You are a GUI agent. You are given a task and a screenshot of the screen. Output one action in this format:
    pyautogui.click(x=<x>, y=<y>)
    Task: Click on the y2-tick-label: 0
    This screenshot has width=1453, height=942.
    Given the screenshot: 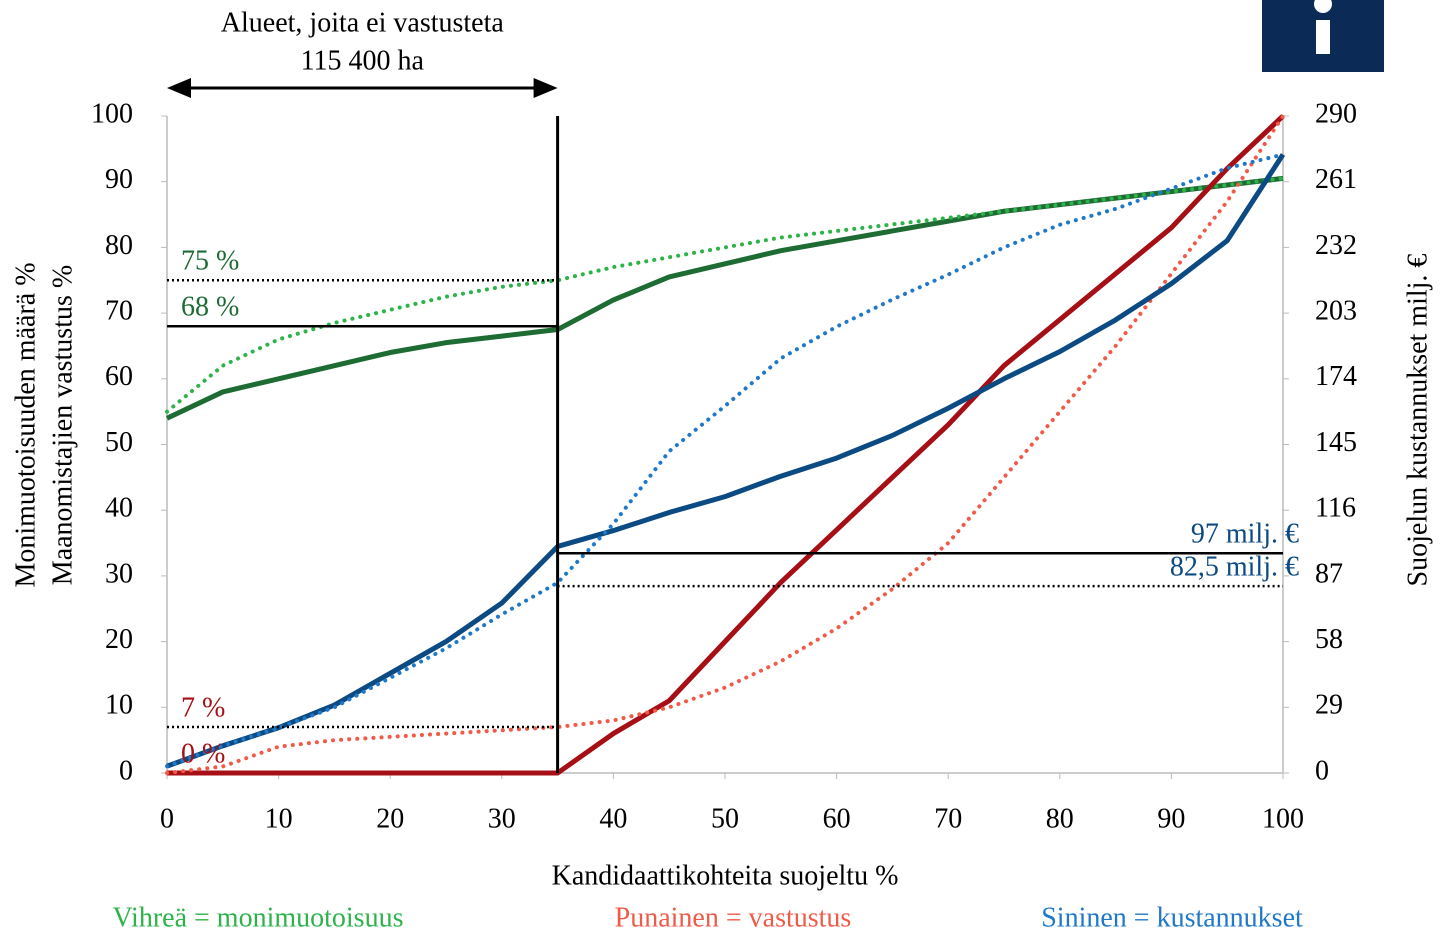 What is the action you would take?
    pyautogui.click(x=1322, y=770)
    